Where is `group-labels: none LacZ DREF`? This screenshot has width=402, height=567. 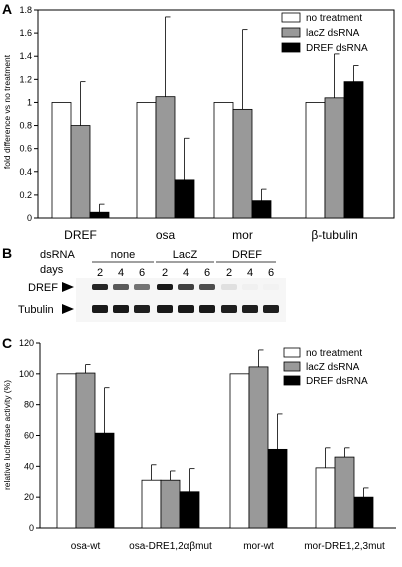
group-labels: none LacZ DREF is located at coordinates (184, 256).